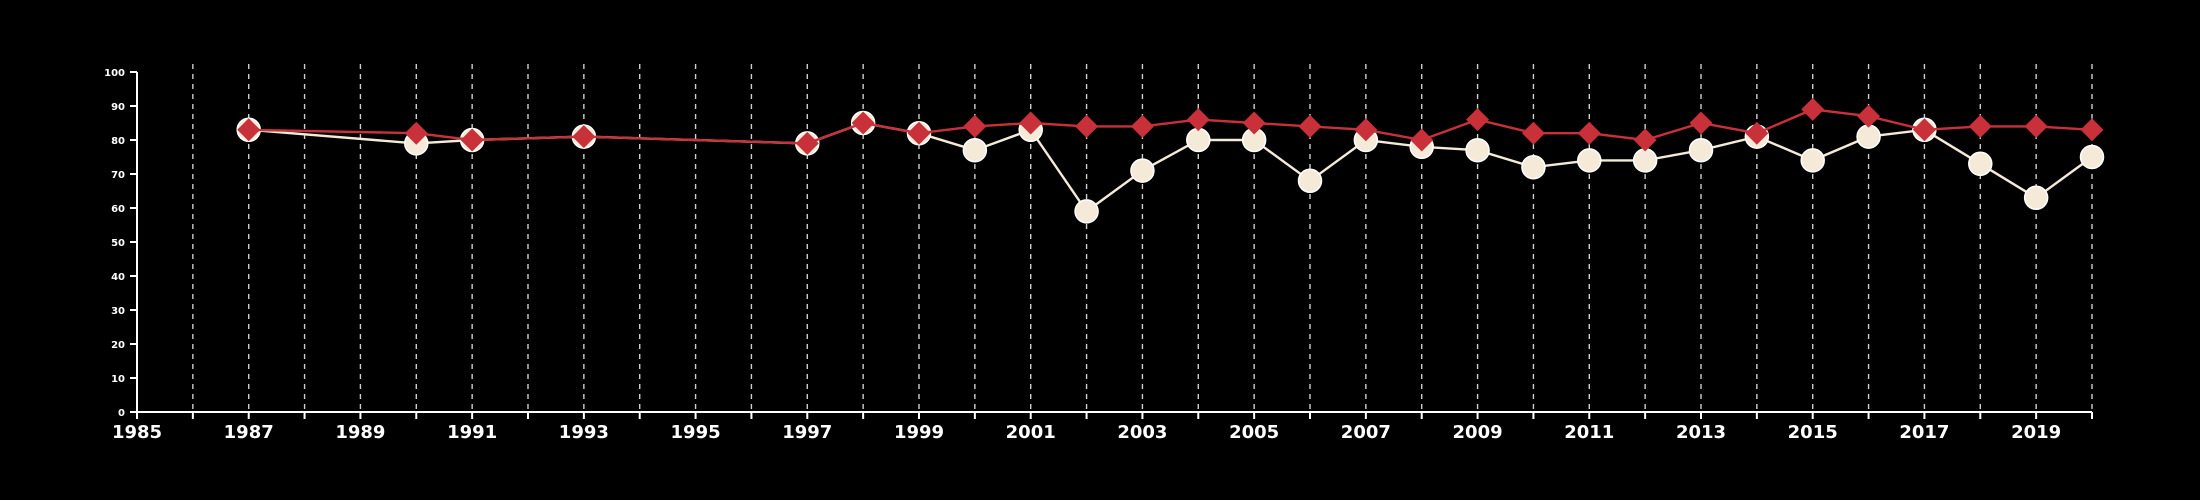  Describe the element at coordinates (118, 107) in the screenshot. I see `y-tick-label-90: 90` at that location.